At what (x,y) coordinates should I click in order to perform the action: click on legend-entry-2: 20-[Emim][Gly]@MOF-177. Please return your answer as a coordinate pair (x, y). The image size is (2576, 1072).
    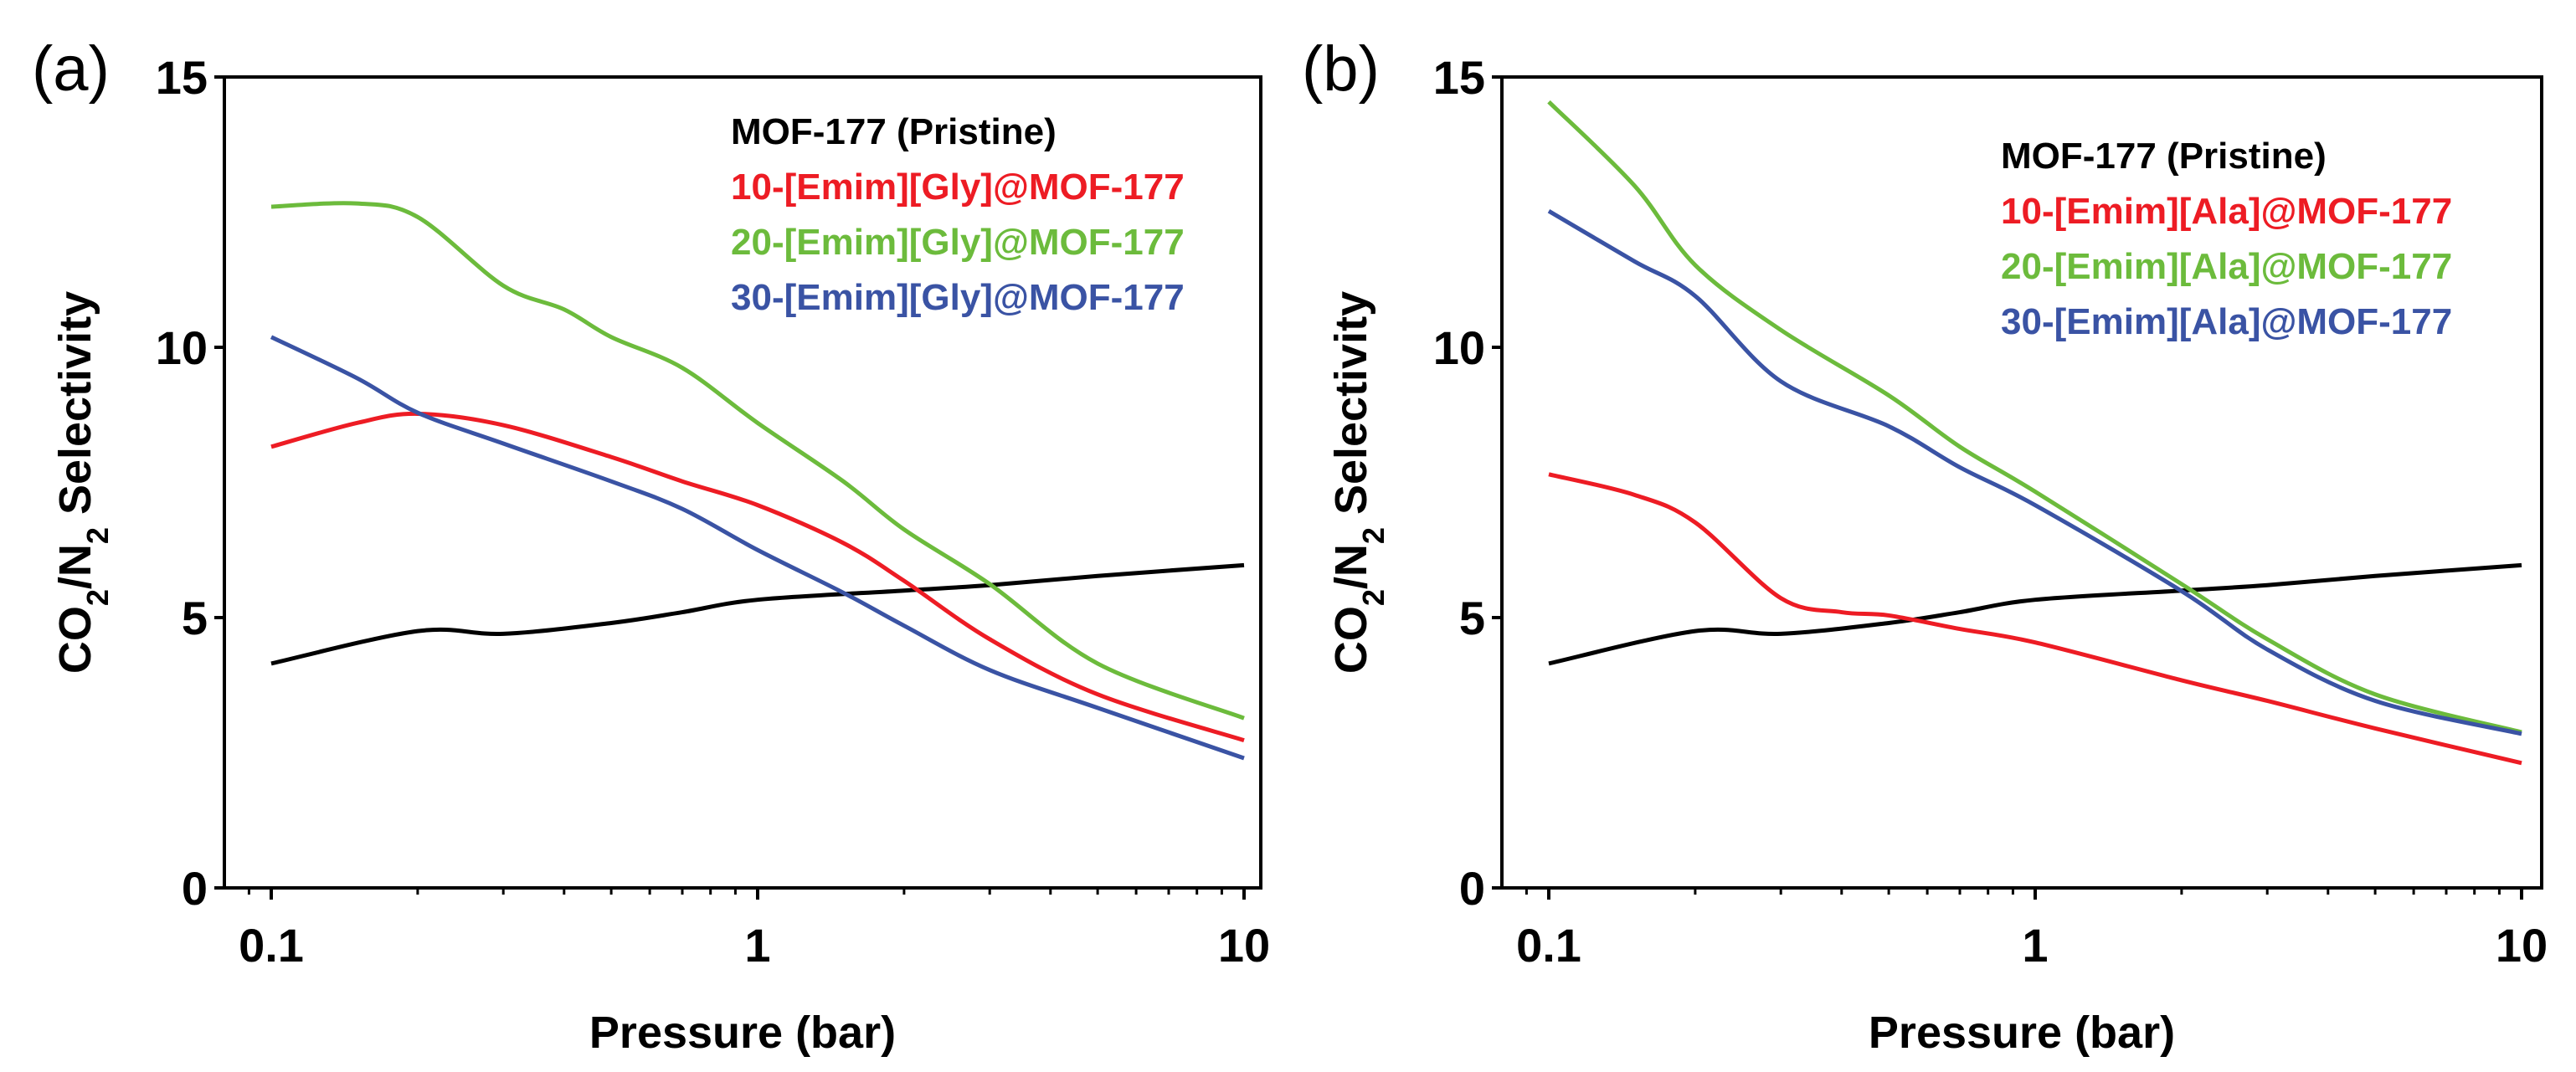
    Looking at the image, I should click on (958, 242).